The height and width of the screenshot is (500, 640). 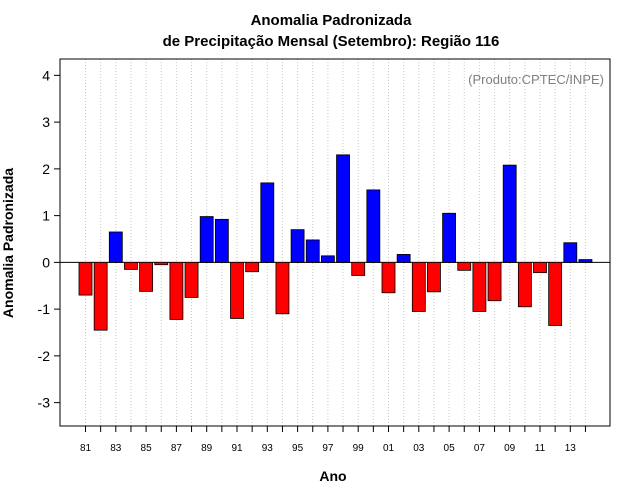 What do you see at coordinates (332, 476) in the screenshot?
I see `x-axis-label: Ano` at bounding box center [332, 476].